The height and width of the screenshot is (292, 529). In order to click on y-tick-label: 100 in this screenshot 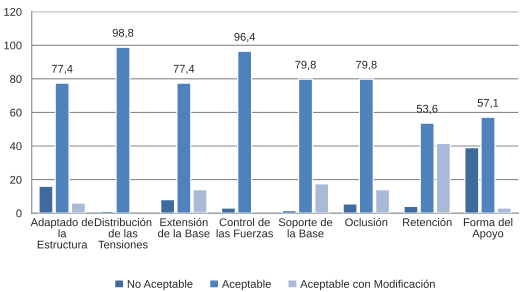, I will do `click(13, 46)`.